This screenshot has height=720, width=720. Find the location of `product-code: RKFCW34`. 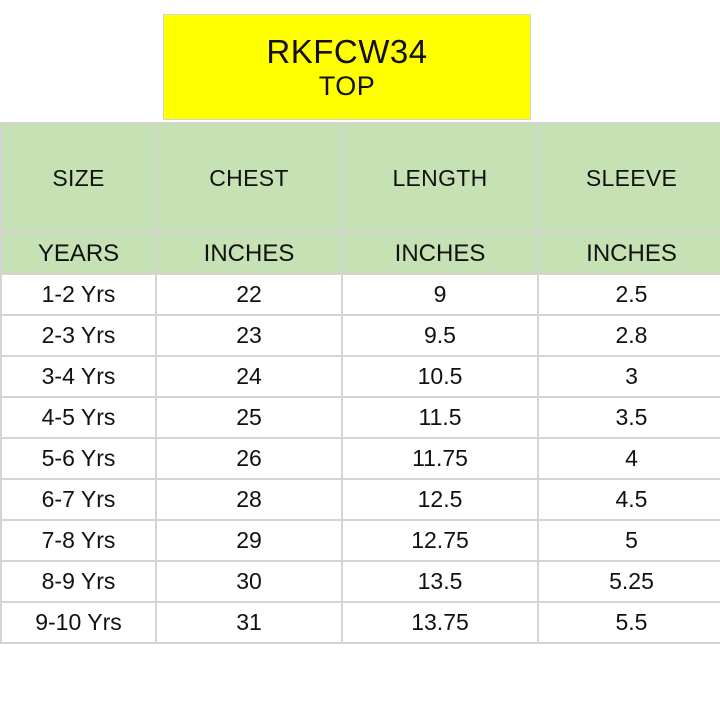

product-code: RKFCW34 is located at coordinates (347, 51).